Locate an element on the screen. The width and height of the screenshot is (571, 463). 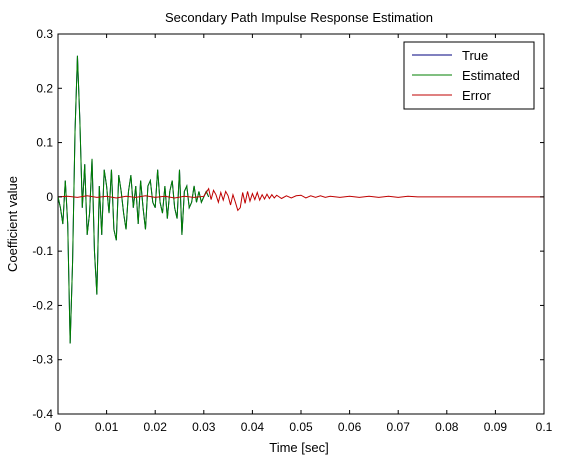
legend-label-true: True is located at coordinates (475, 55).